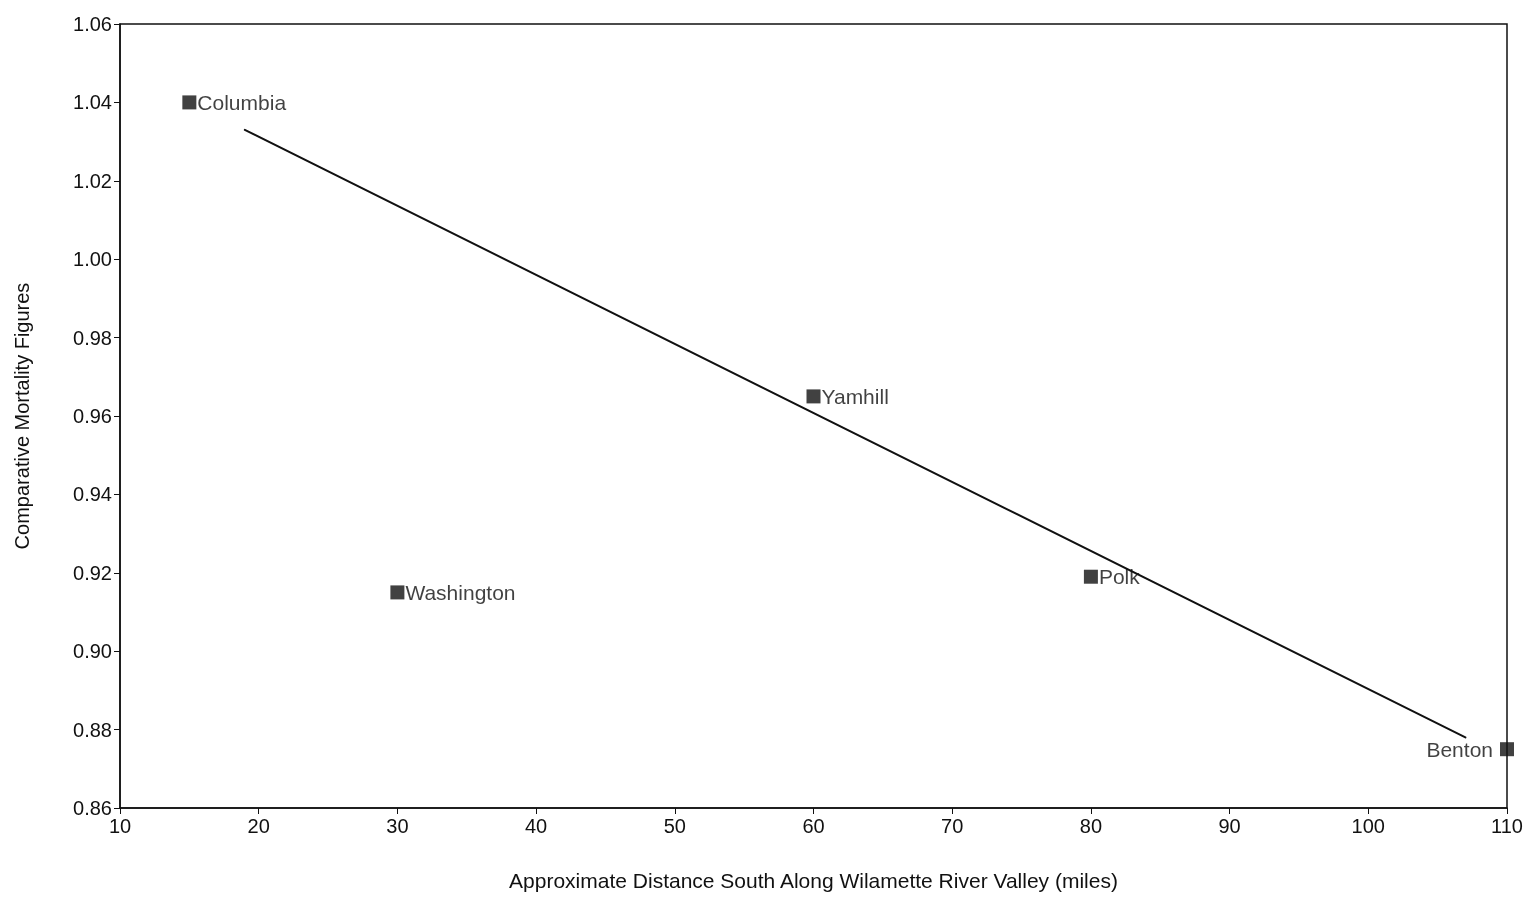  What do you see at coordinates (813, 826) in the screenshot?
I see `x-tick-label: 60` at bounding box center [813, 826].